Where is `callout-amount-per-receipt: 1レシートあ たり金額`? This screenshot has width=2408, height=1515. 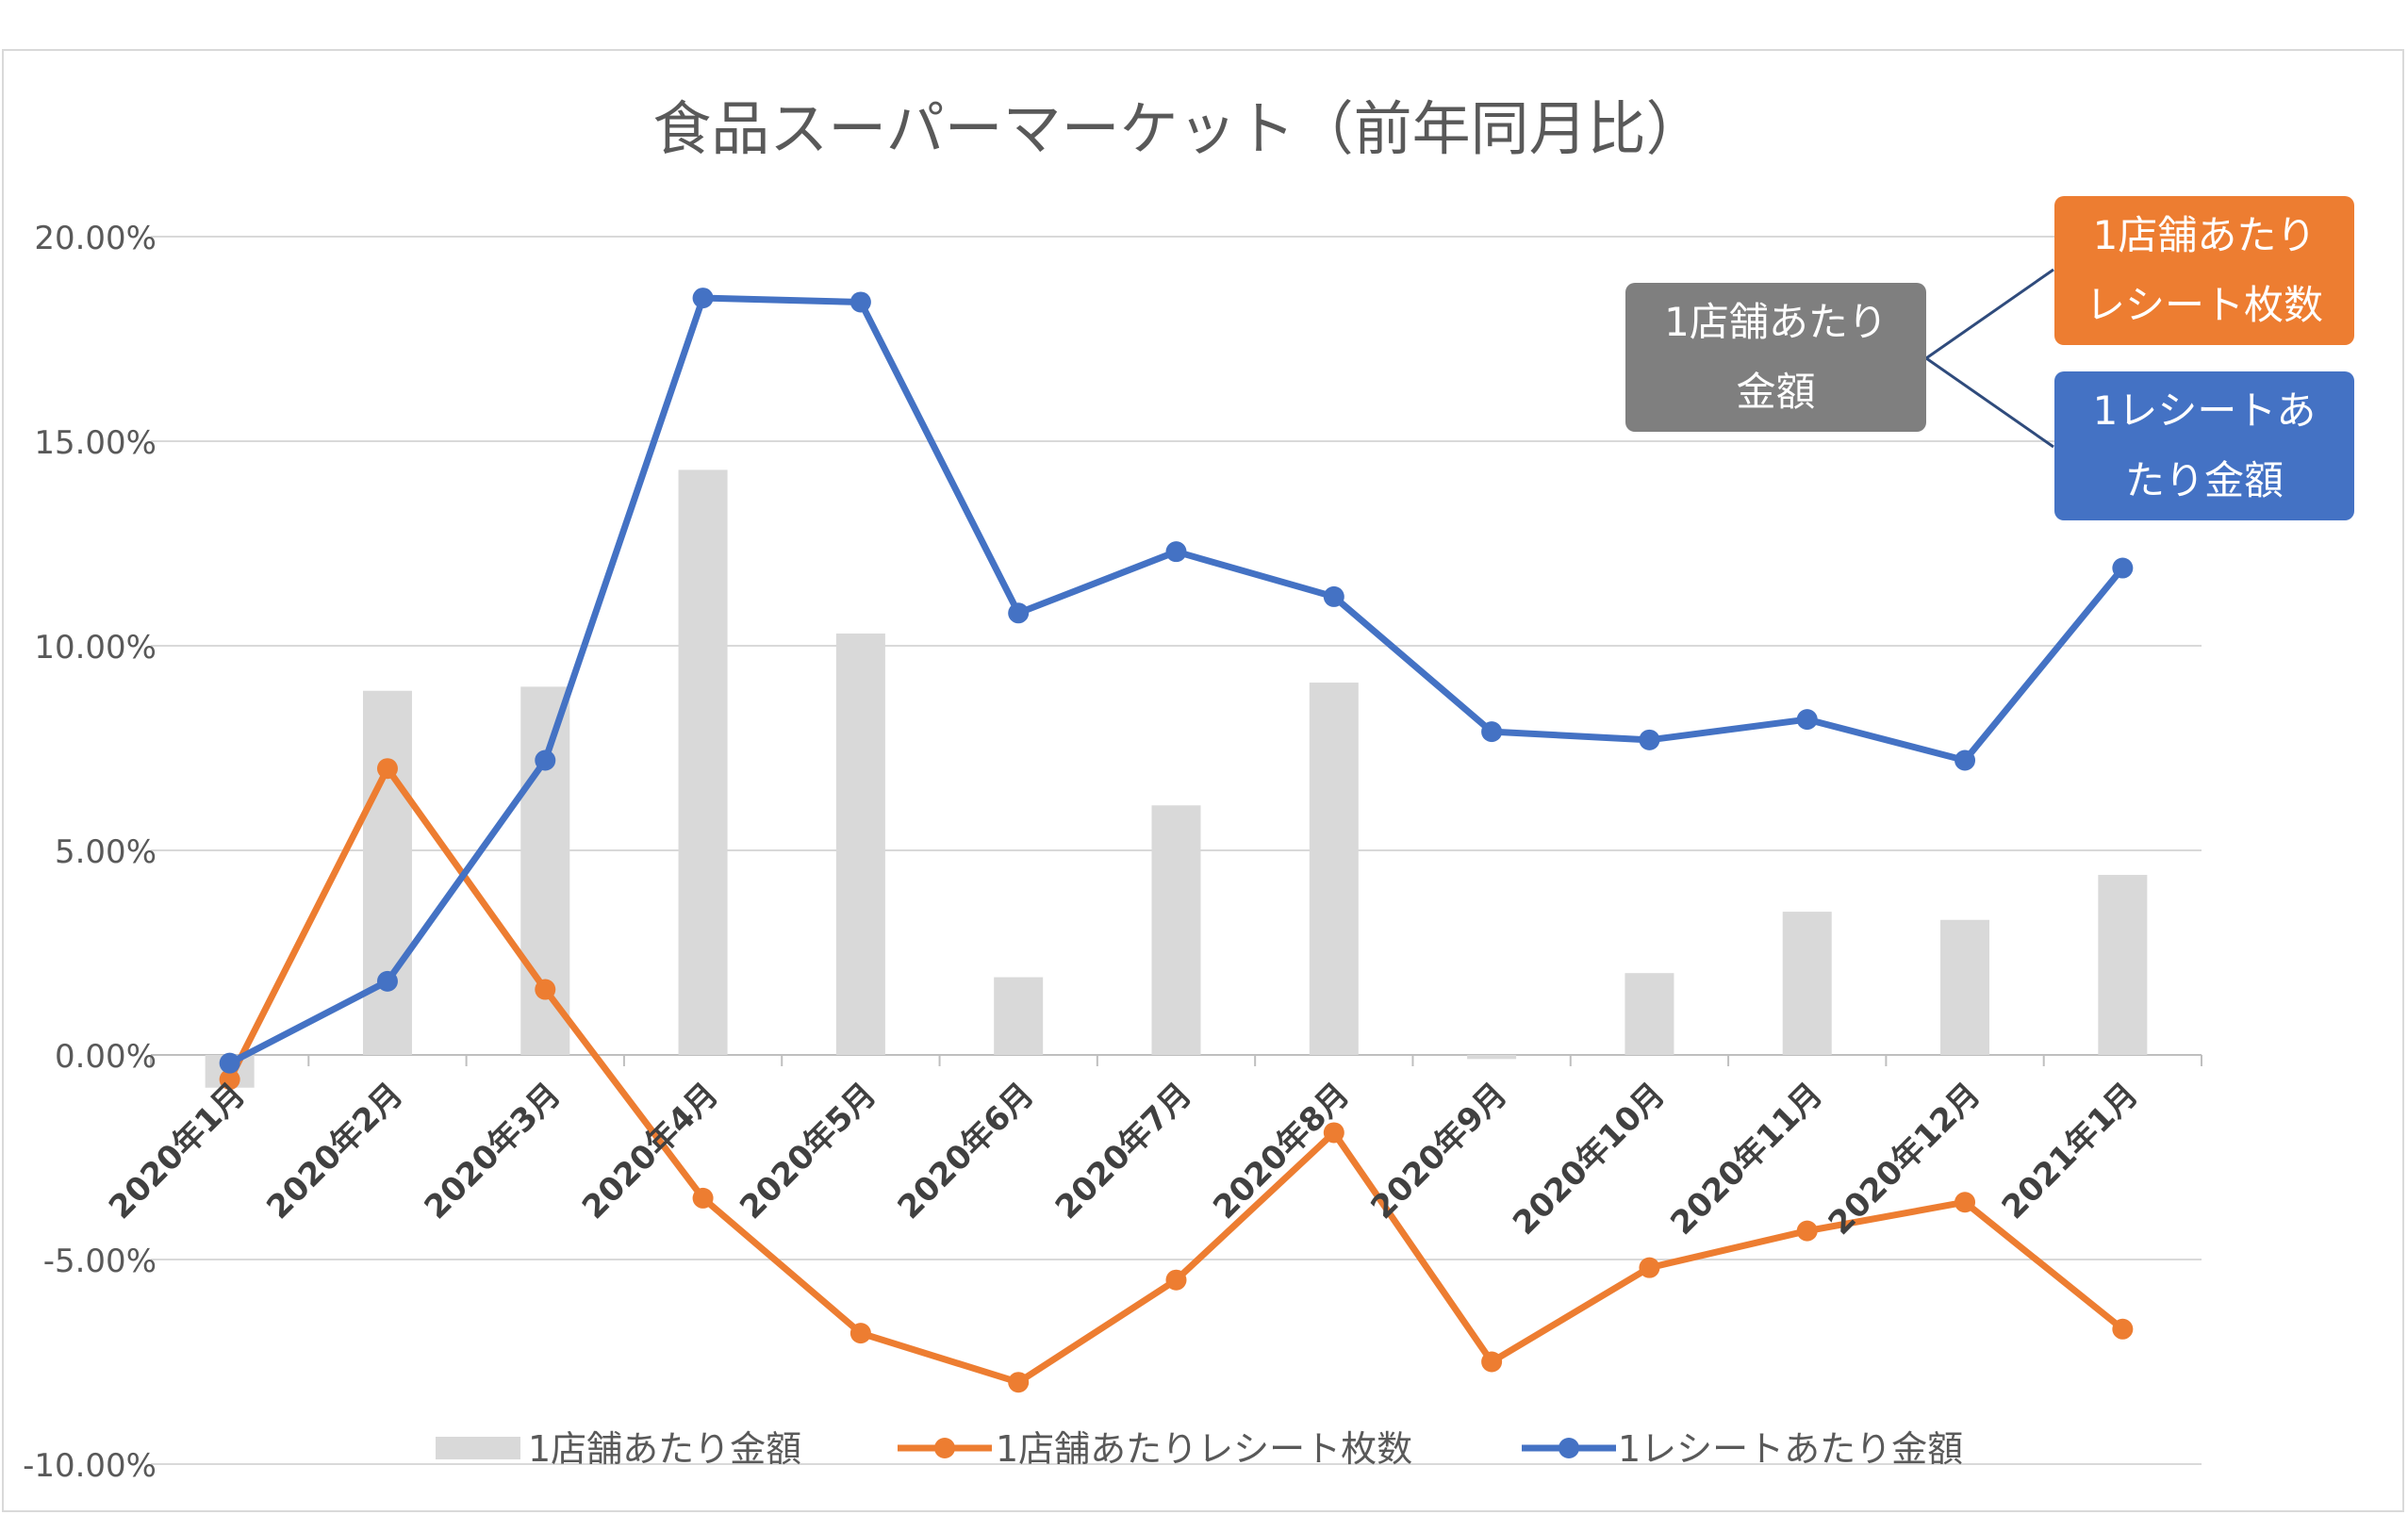
callout-amount-per-receipt: 1レシートあ たり金額 is located at coordinates (2204, 446).